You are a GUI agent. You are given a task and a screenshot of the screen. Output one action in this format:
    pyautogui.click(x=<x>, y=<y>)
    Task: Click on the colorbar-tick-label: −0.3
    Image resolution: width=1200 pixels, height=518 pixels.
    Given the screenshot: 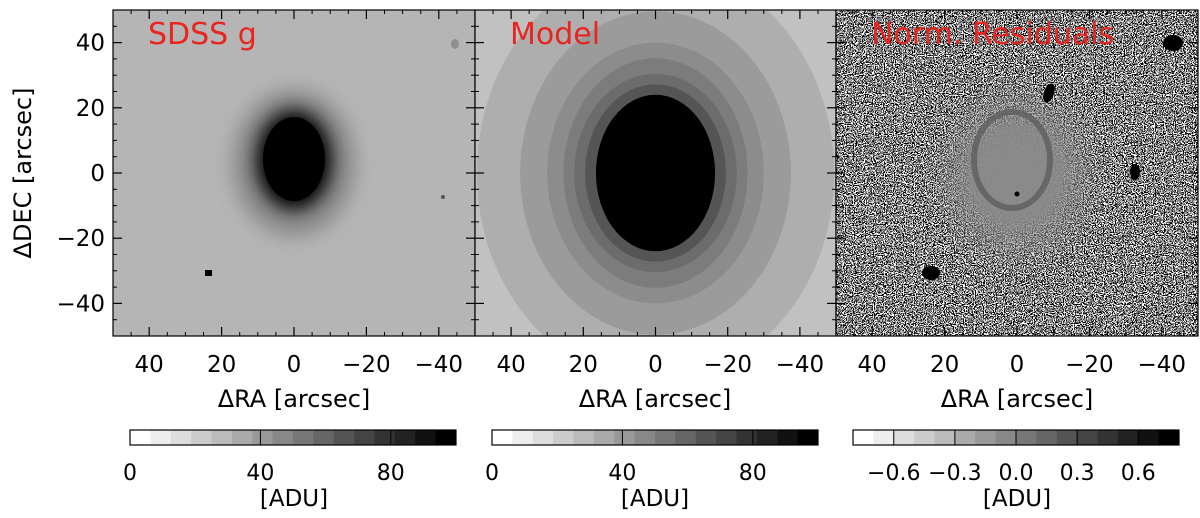 What is the action you would take?
    pyautogui.click(x=954, y=473)
    